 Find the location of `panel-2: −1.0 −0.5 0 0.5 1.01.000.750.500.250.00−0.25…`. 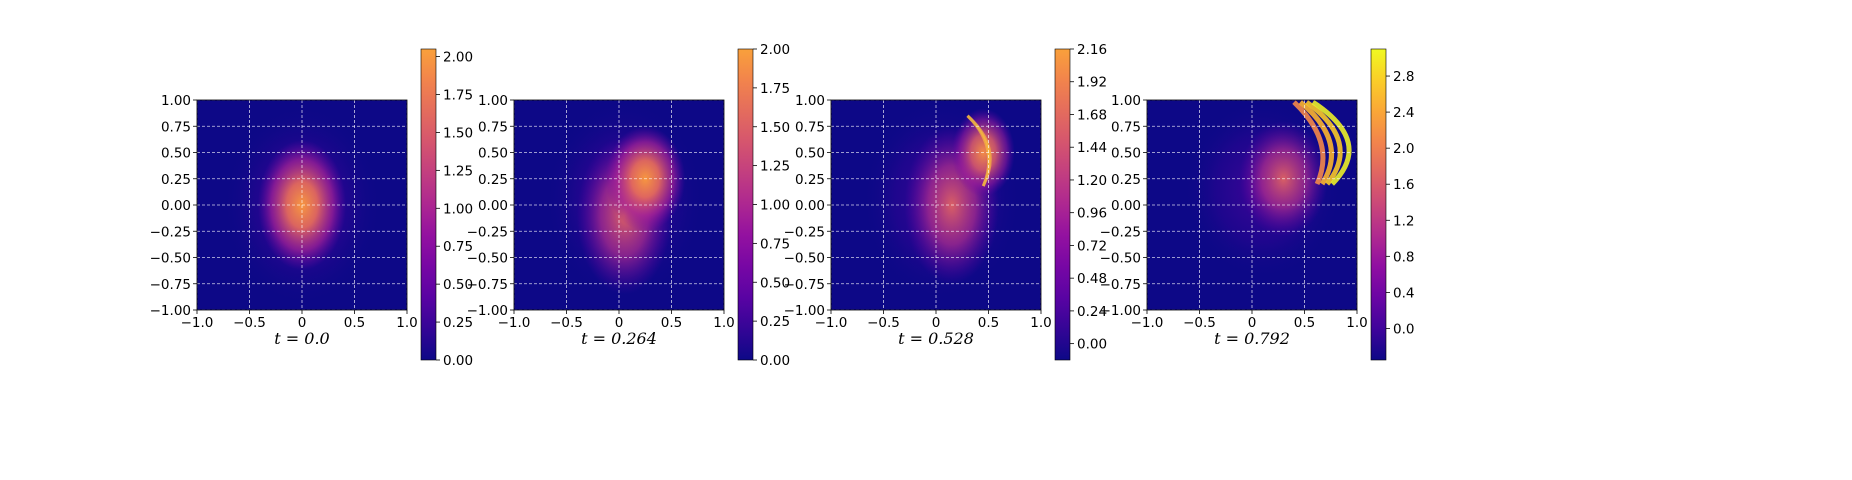

panel-2: −1.0 −0.5 0 0.5 1.01.000.750.500.250.00−0.25… is located at coordinates (601, 220).